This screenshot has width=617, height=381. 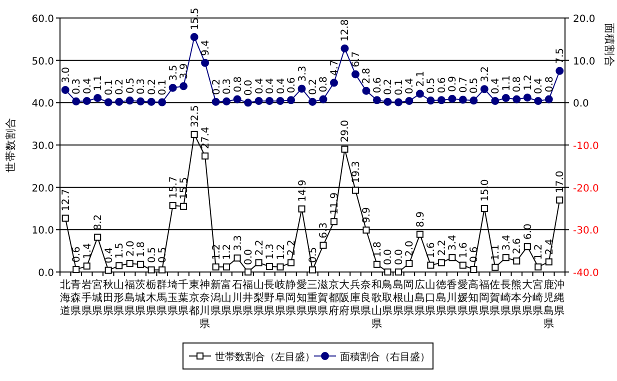 I want to click on data-label: 6.0, so click(x=528, y=232).